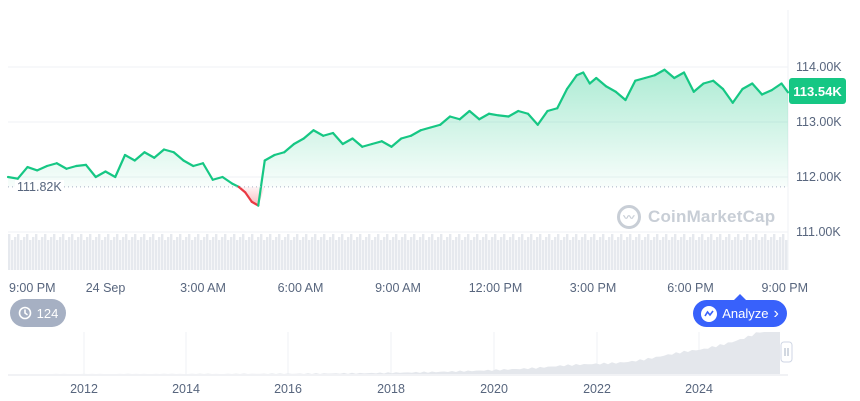 Image resolution: width=860 pixels, height=401 pixels. What do you see at coordinates (597, 389) in the screenshot?
I see `navigator-tick-label: 2022` at bounding box center [597, 389].